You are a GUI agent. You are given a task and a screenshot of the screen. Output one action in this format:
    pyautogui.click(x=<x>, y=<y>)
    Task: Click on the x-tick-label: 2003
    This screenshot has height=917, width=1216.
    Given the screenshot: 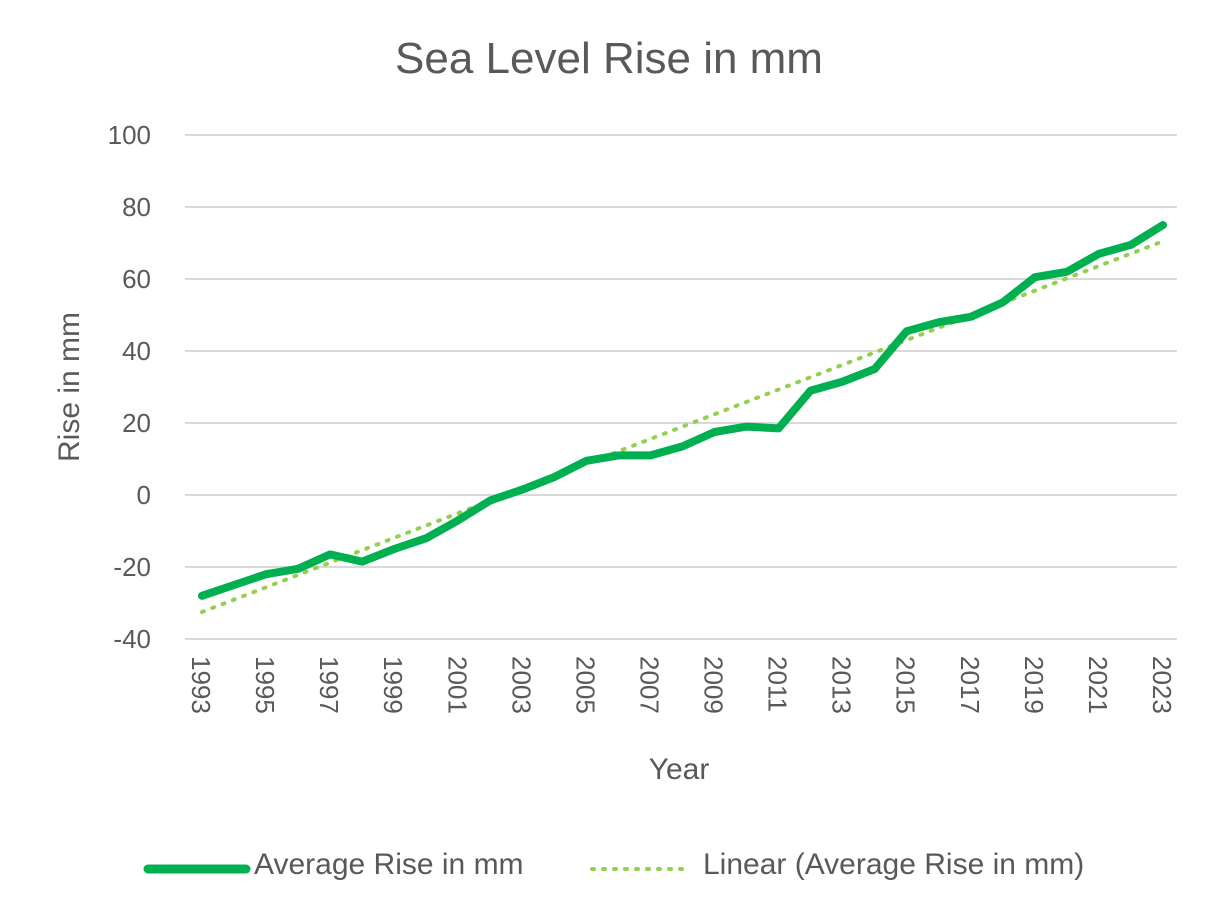 What is the action you would take?
    pyautogui.click(x=521, y=685)
    